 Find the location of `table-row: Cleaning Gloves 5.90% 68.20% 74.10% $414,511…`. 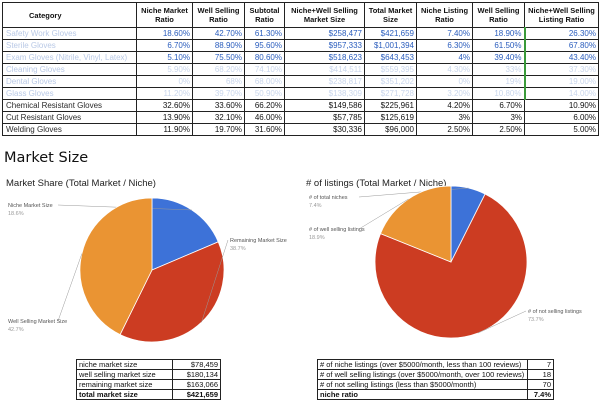

table-row: Cleaning Gloves 5.90% 68.20% 74.10% $414,511… is located at coordinates (300, 69).